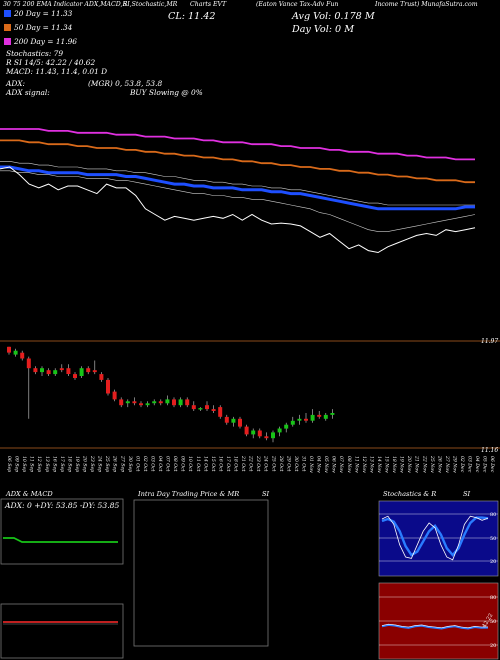  What do you see at coordinates (341, 464) in the screenshot?
I see `date-label: 07 Nov` at bounding box center [341, 464].